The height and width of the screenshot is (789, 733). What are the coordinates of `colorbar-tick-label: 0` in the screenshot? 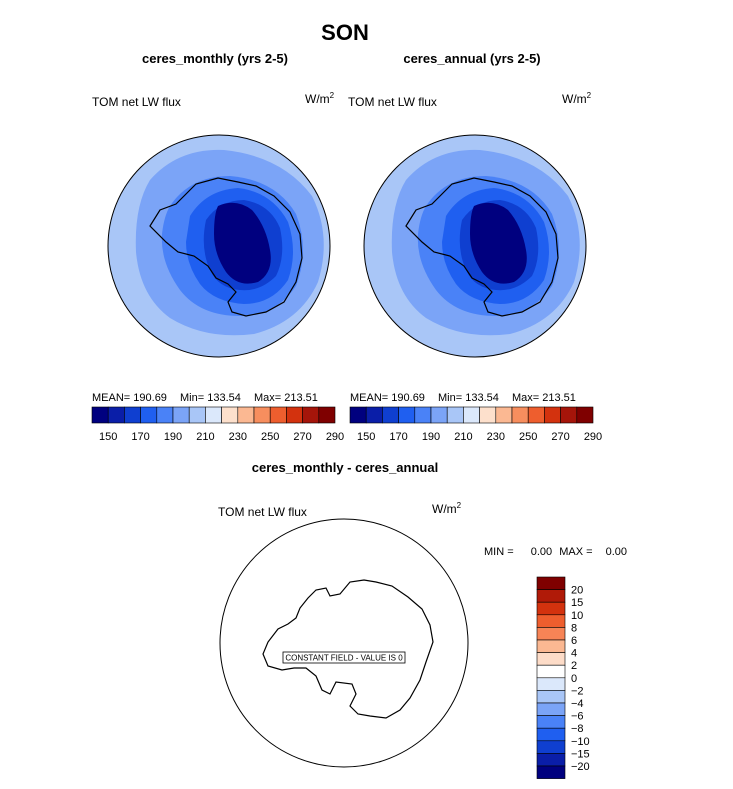 It's located at (574, 679).